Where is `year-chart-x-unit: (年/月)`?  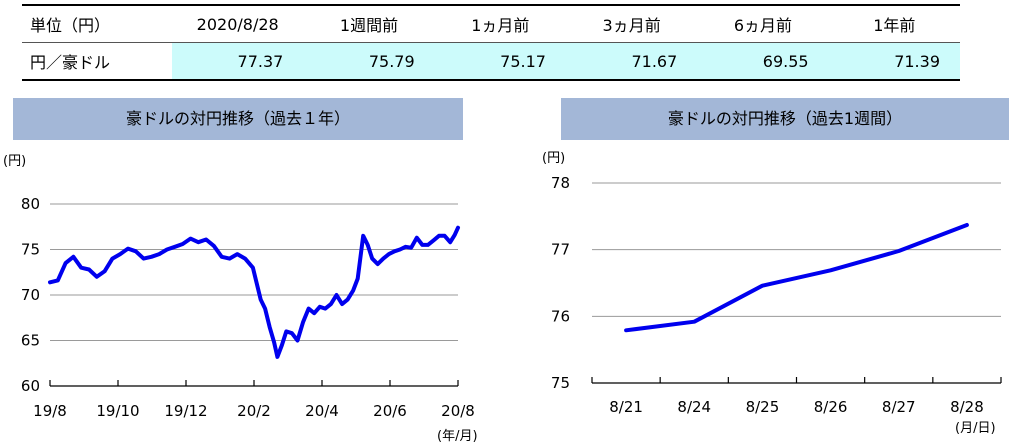
year-chart-x-unit: (年/月) is located at coordinates (457, 436).